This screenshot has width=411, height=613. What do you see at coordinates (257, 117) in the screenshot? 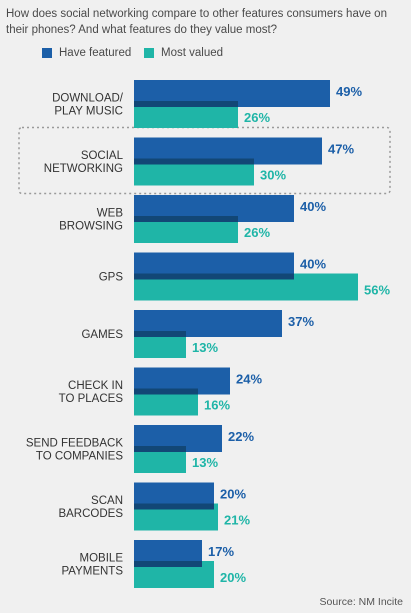
I see `value-label-most-valued-download-play-music: 26%` at bounding box center [257, 117].